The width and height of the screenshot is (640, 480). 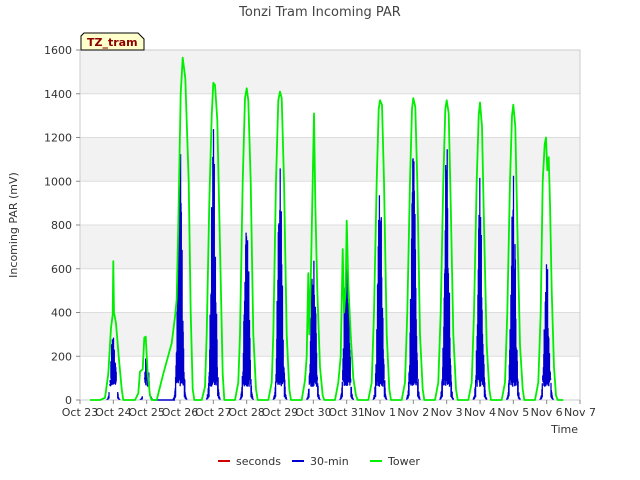 I want to click on y-axis-label: Incoming PAR (mV), so click(x=13, y=225).